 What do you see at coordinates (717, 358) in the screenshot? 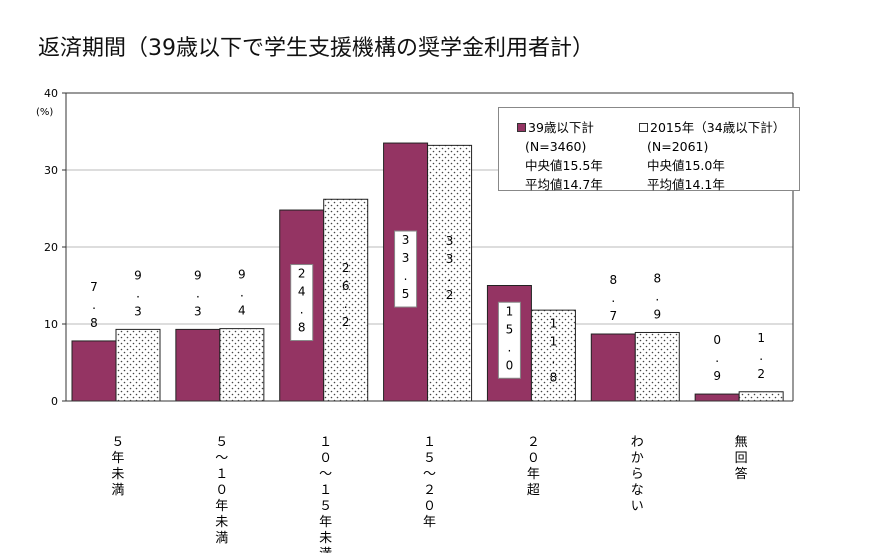
I see `data-label: 0.9` at bounding box center [717, 358].